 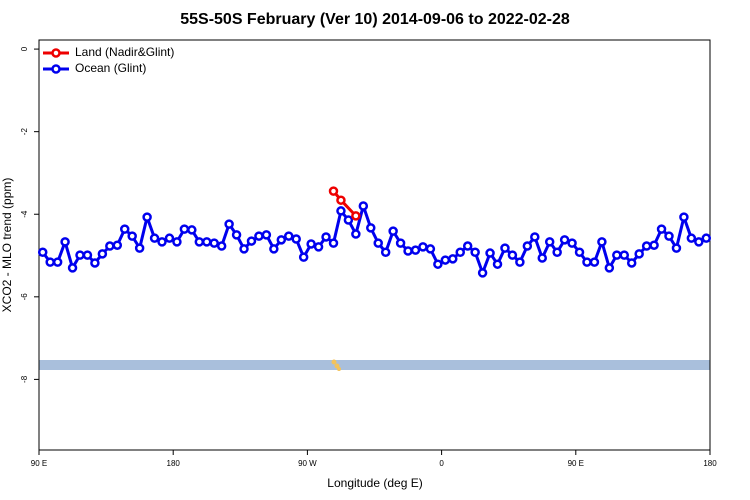 What do you see at coordinates (374, 483) in the screenshot?
I see `x-axis-label: Longitude (deg E)` at bounding box center [374, 483].